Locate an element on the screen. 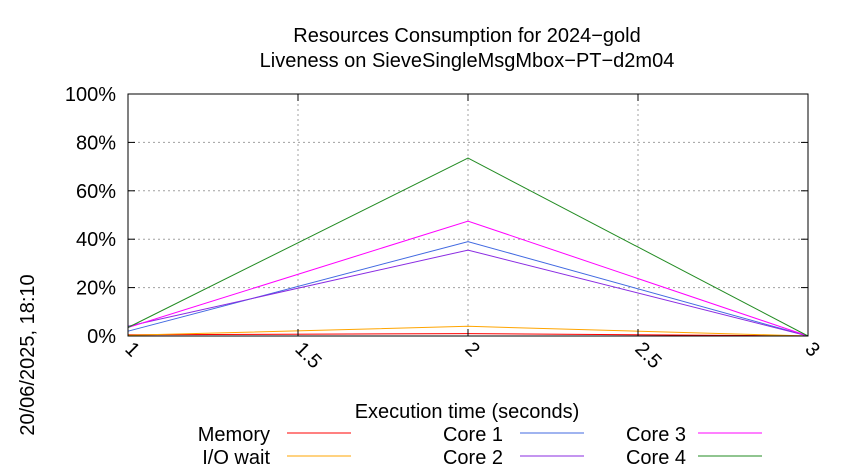 The image size is (850, 475). legend-label: Core 1 is located at coordinates (473, 435).